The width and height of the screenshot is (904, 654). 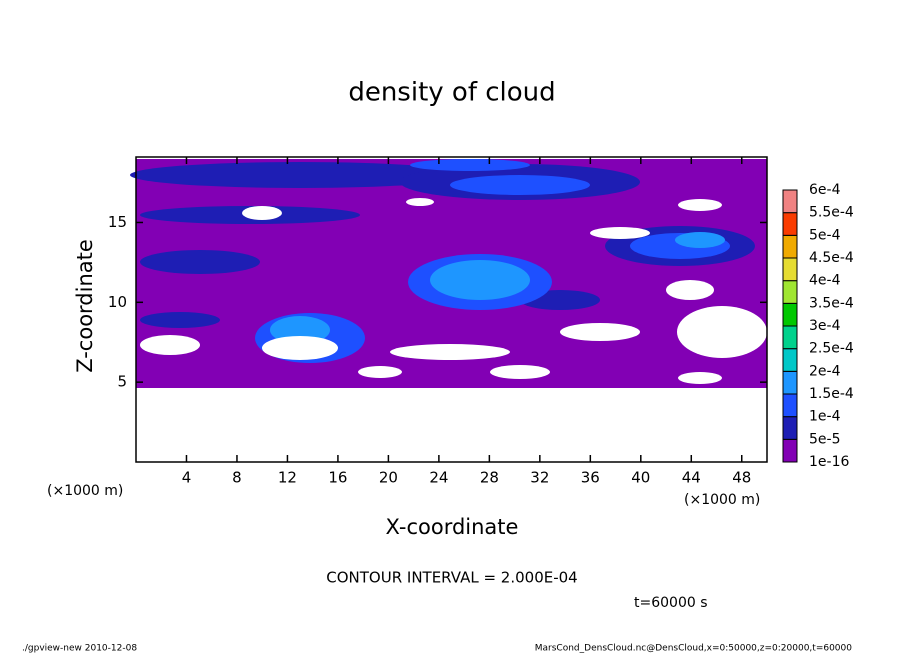 I want to click on colorbar-label: 5e-4, so click(x=825, y=235).